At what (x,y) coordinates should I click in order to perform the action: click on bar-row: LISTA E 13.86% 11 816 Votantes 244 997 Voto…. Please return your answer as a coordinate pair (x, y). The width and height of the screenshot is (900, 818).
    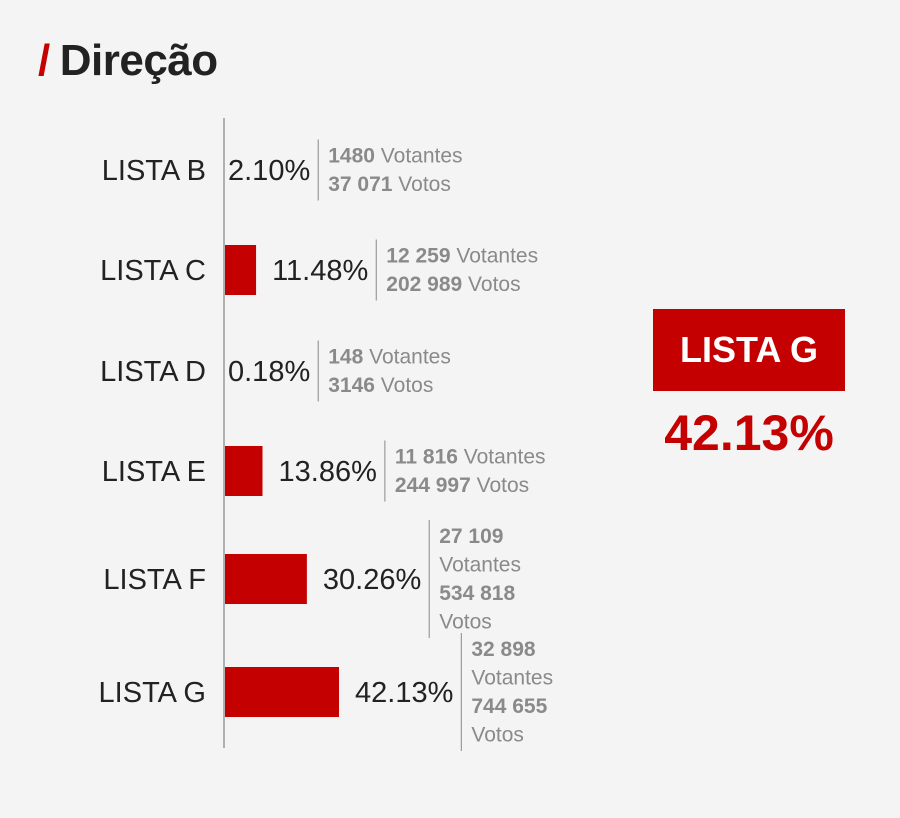
    Looking at the image, I should click on (324, 471).